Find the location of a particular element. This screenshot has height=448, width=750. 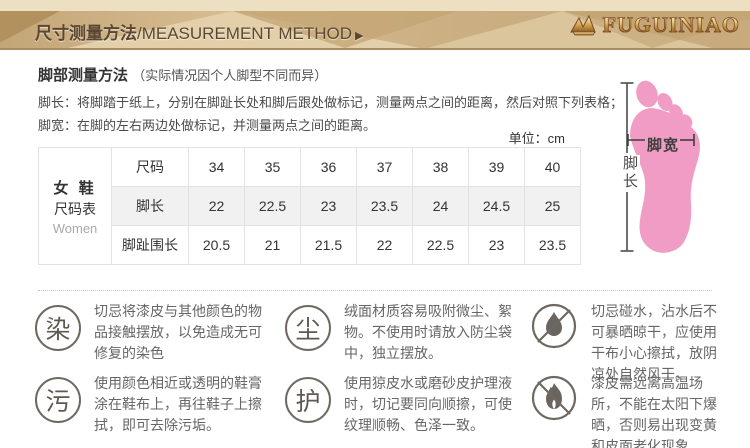

brand-name: FUGUINIAO is located at coordinates (671, 25).